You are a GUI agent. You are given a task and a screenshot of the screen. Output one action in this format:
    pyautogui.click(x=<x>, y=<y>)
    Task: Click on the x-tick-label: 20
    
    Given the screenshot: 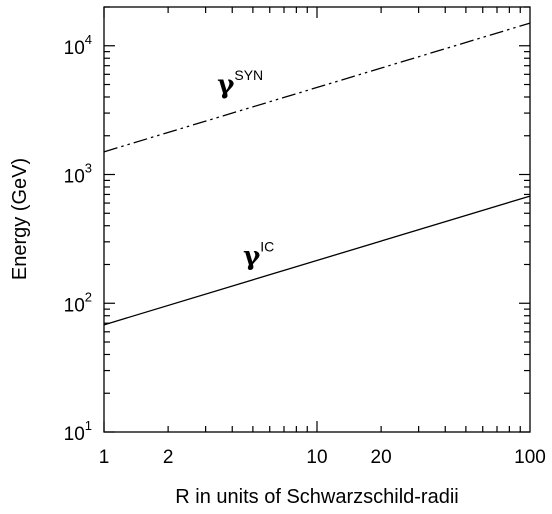 What is the action you would take?
    pyautogui.click(x=381, y=457)
    